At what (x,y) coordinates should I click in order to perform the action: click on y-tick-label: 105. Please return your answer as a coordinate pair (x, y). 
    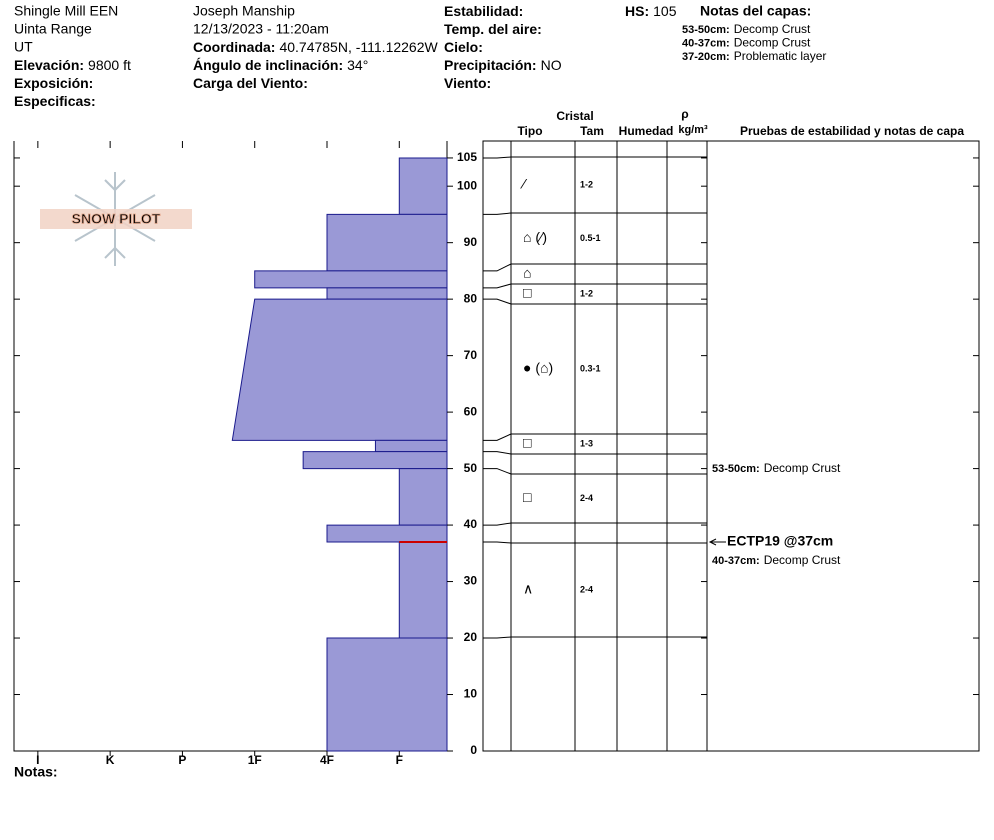
    Looking at the image, I should click on (467, 157).